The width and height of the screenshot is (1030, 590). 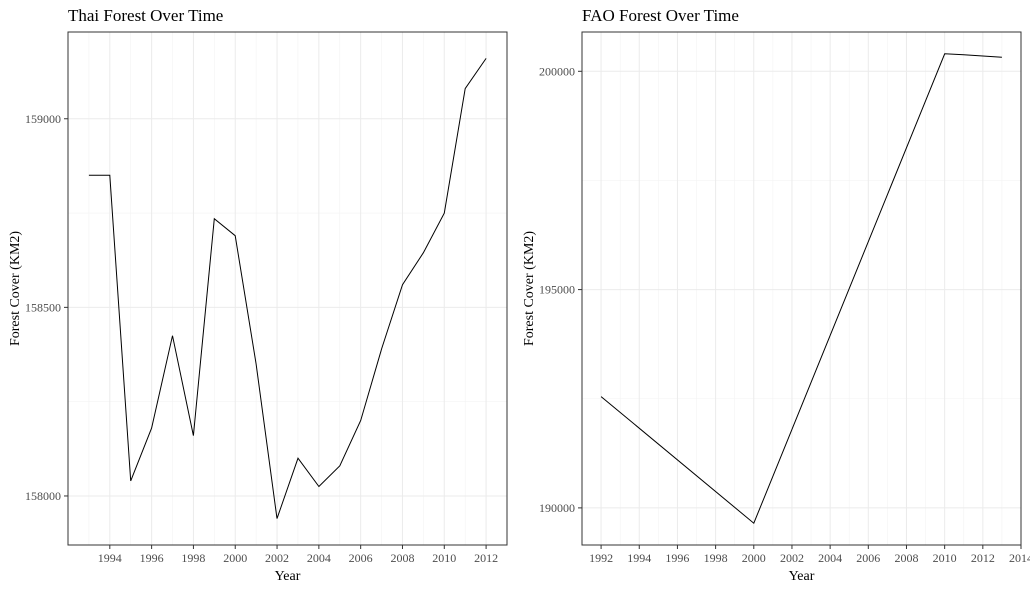 I want to click on y-tick-label: 158500, so click(x=43, y=307).